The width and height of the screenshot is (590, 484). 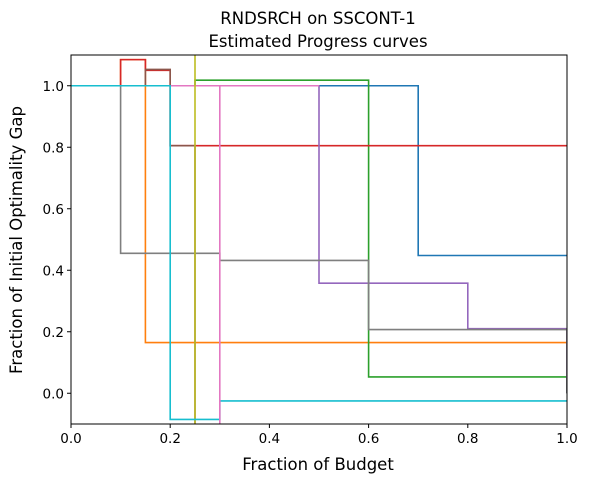 What do you see at coordinates (53, 333) in the screenshot?
I see `y-tick-label: 0.2` at bounding box center [53, 333].